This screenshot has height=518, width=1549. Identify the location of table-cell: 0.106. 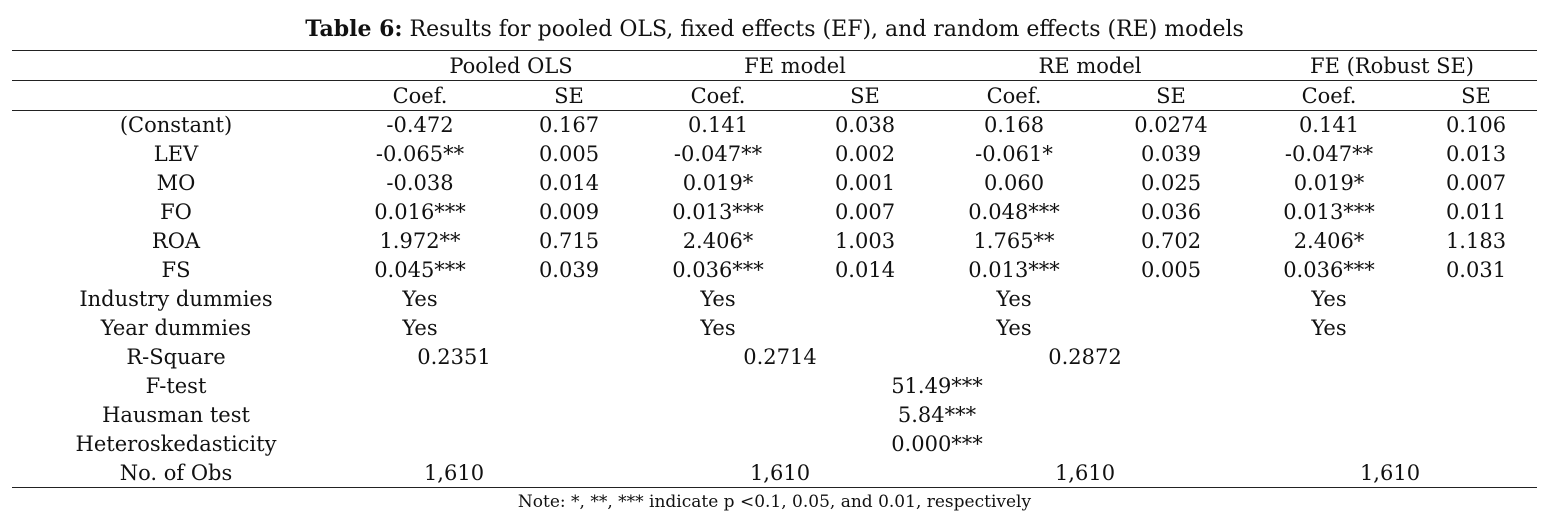
(1476, 125).